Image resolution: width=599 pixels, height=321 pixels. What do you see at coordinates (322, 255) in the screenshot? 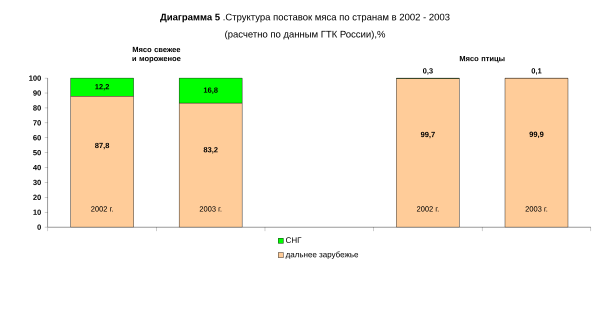
I see `legend-label: дальнее зарубежье` at bounding box center [322, 255].